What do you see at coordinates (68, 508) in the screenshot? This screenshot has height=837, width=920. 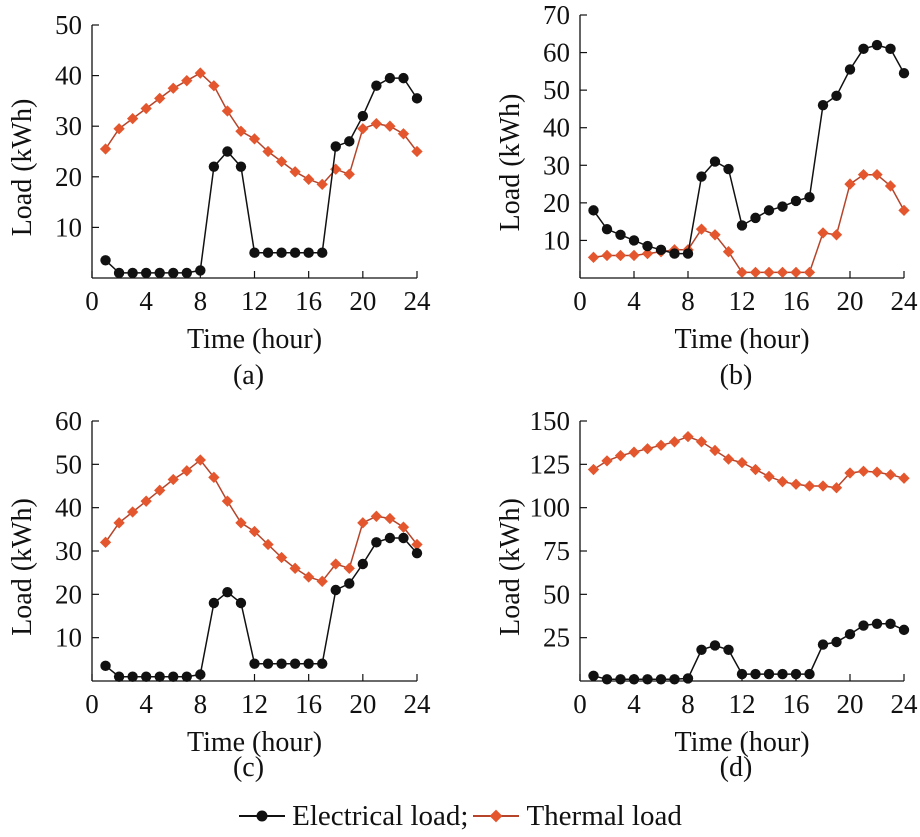 I see `panel-3-y-tick-label: 40` at bounding box center [68, 508].